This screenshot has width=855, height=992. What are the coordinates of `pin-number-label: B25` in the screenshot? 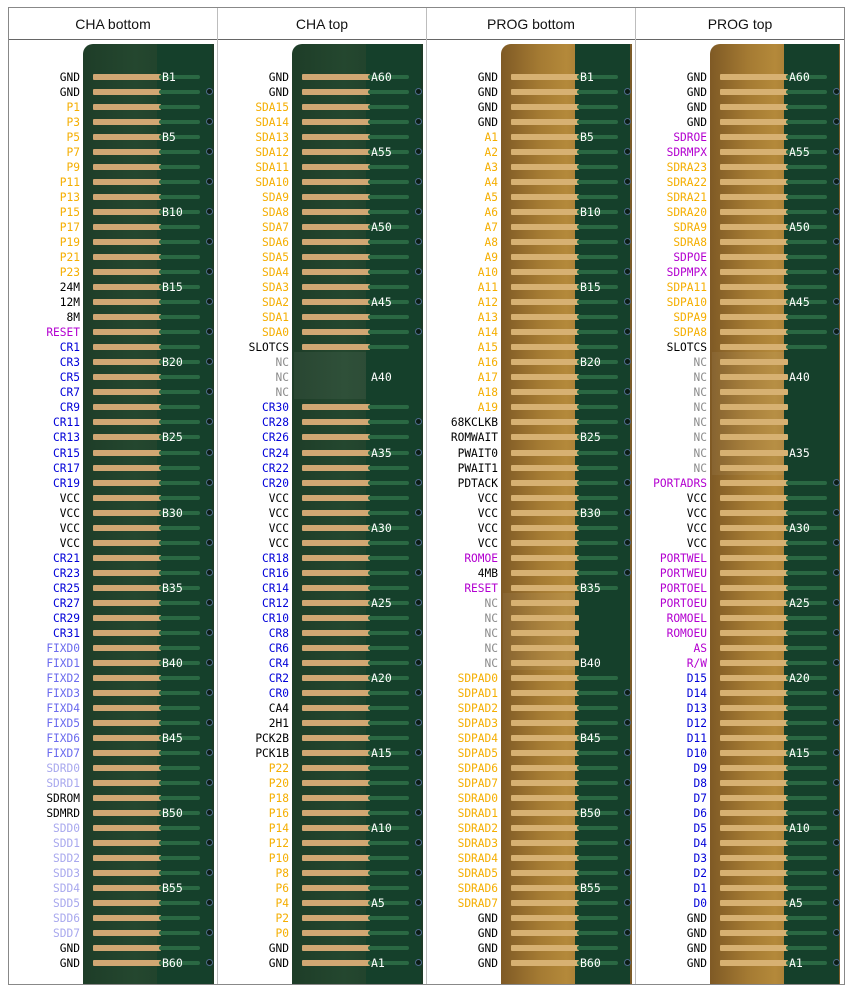 It's located at (590, 437).